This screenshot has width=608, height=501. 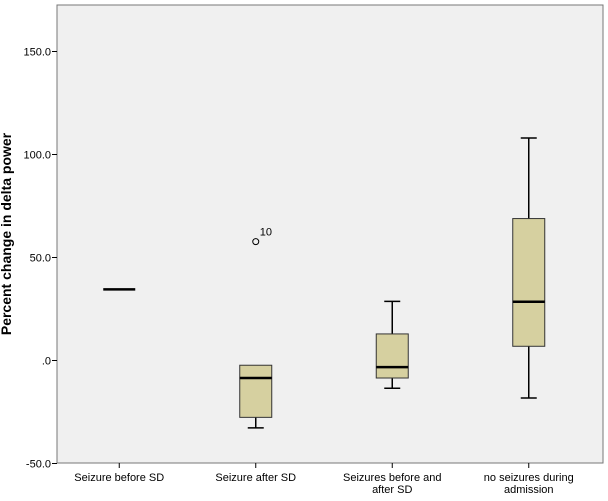 What do you see at coordinates (529, 478) in the screenshot?
I see `x-tick-label: no seizures during` at bounding box center [529, 478].